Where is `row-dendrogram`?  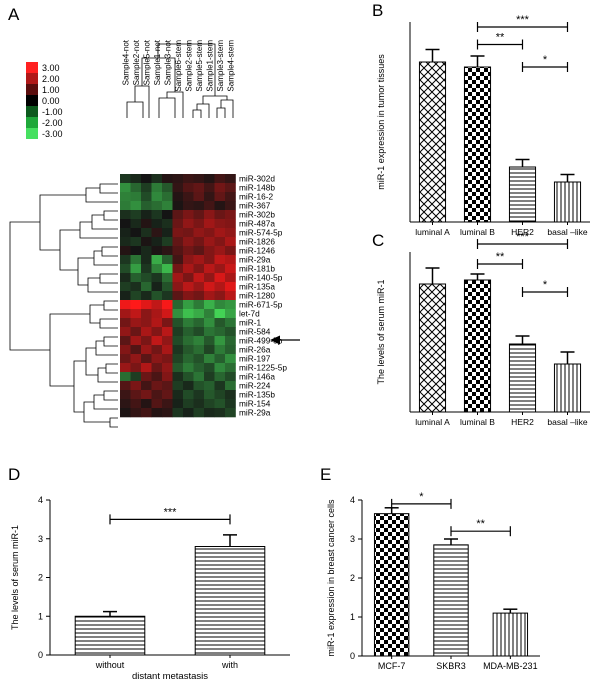 row-dendrogram is located at coordinates (63, 305).